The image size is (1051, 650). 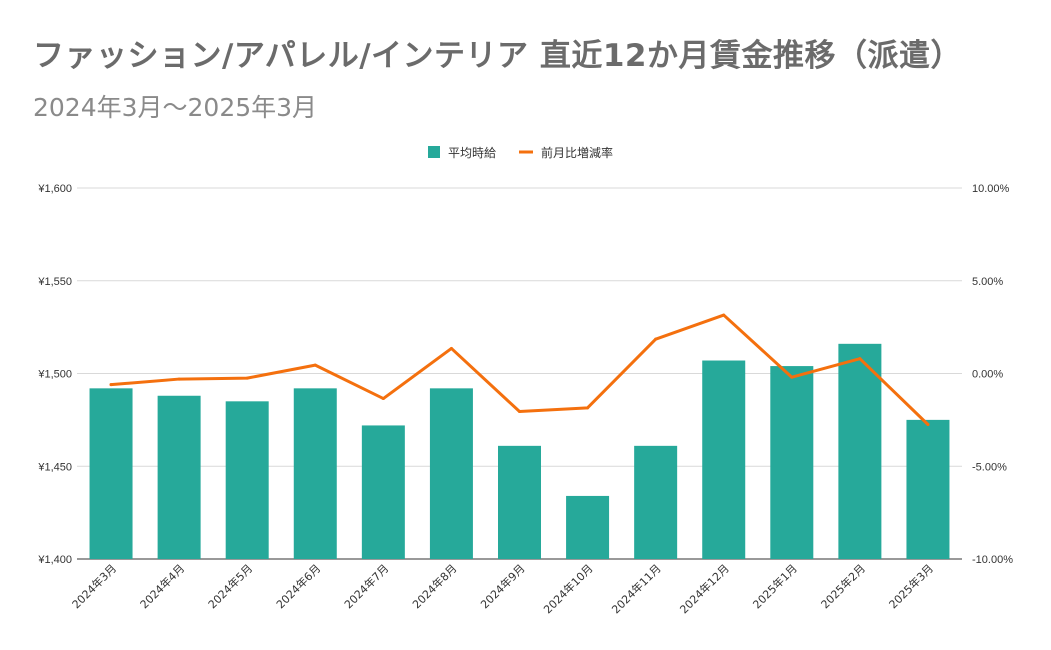 What do you see at coordinates (366, 586) in the screenshot?
I see `x-tick-label: 2024年7月` at bounding box center [366, 586].